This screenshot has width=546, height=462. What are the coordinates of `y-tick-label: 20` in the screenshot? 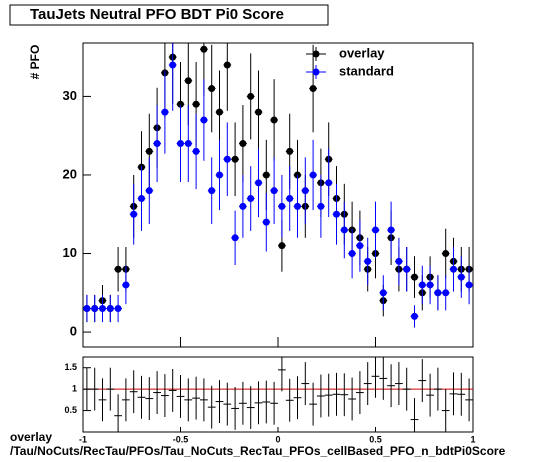 It's located at (70, 173).